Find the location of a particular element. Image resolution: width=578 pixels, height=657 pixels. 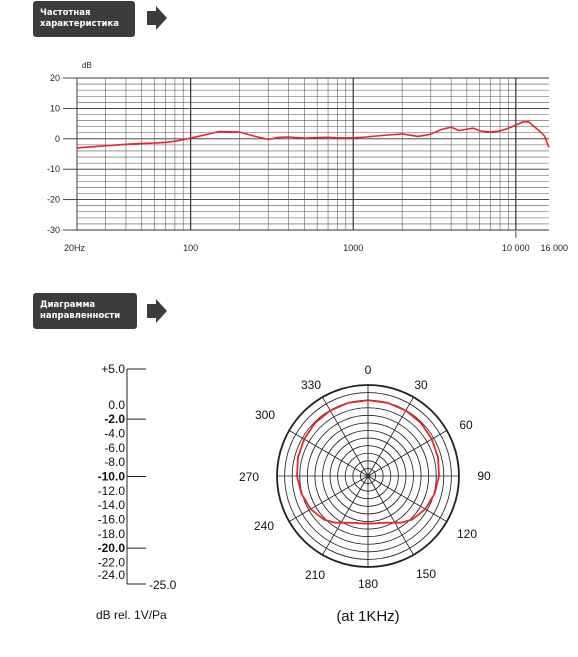

angle-label: 30 is located at coordinates (421, 385).